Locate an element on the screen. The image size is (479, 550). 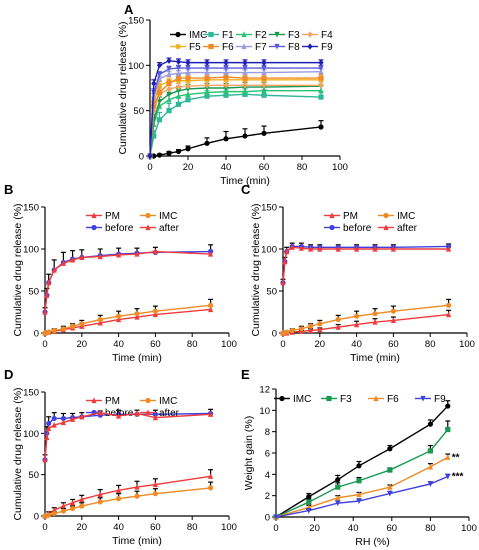
legend-entry: after is located at coordinates (160, 413).